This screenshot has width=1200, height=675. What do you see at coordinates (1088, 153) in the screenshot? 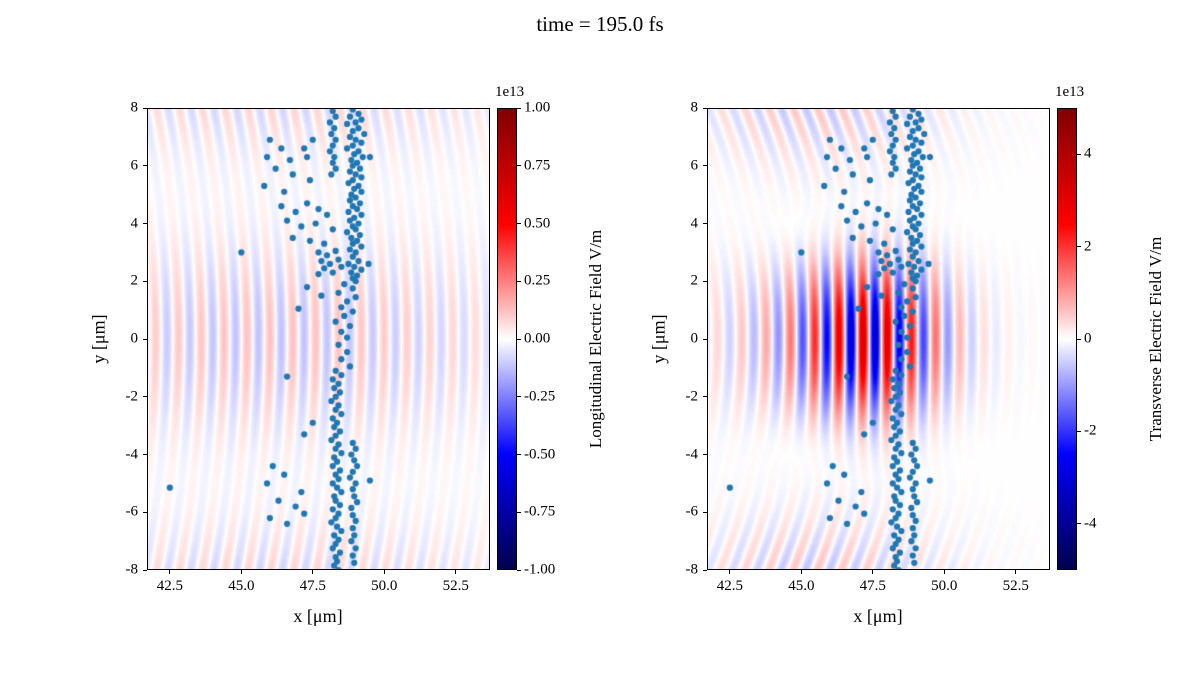
I see `colorbar-tick-label: 4` at bounding box center [1088, 153].